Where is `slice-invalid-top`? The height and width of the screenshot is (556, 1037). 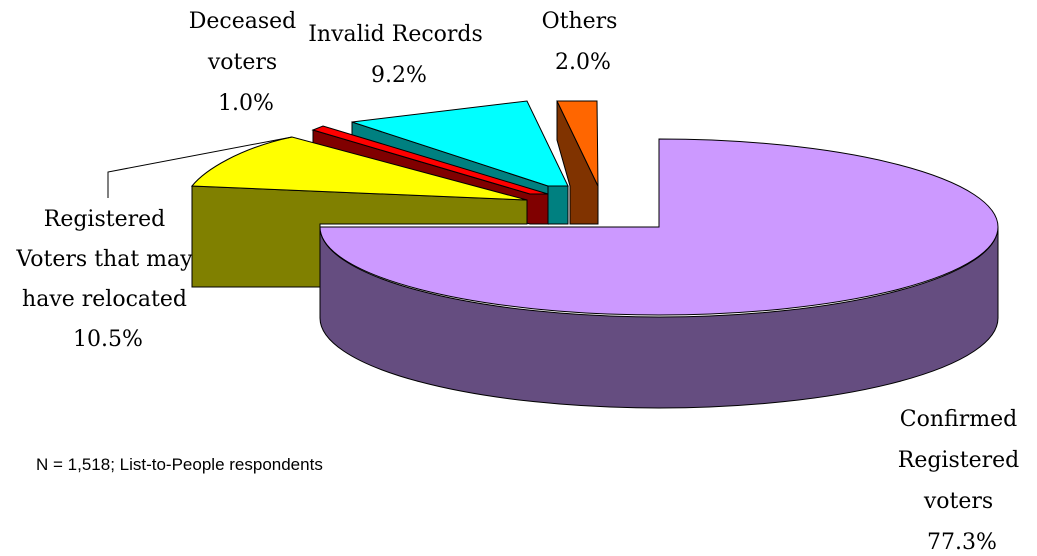
slice-invalid-top is located at coordinates (460, 143).